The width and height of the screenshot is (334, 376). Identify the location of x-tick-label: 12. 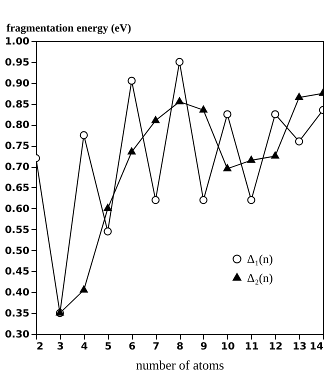
(275, 347).